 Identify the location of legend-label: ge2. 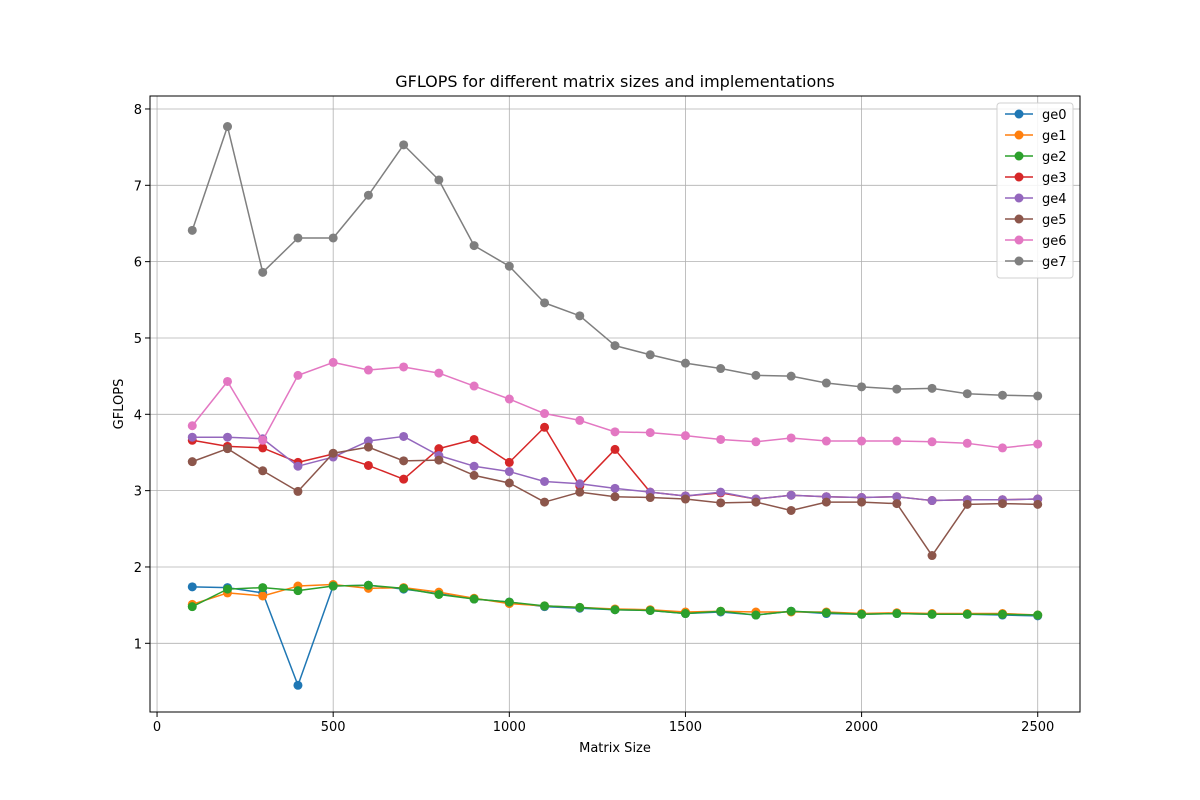
(1054, 157).